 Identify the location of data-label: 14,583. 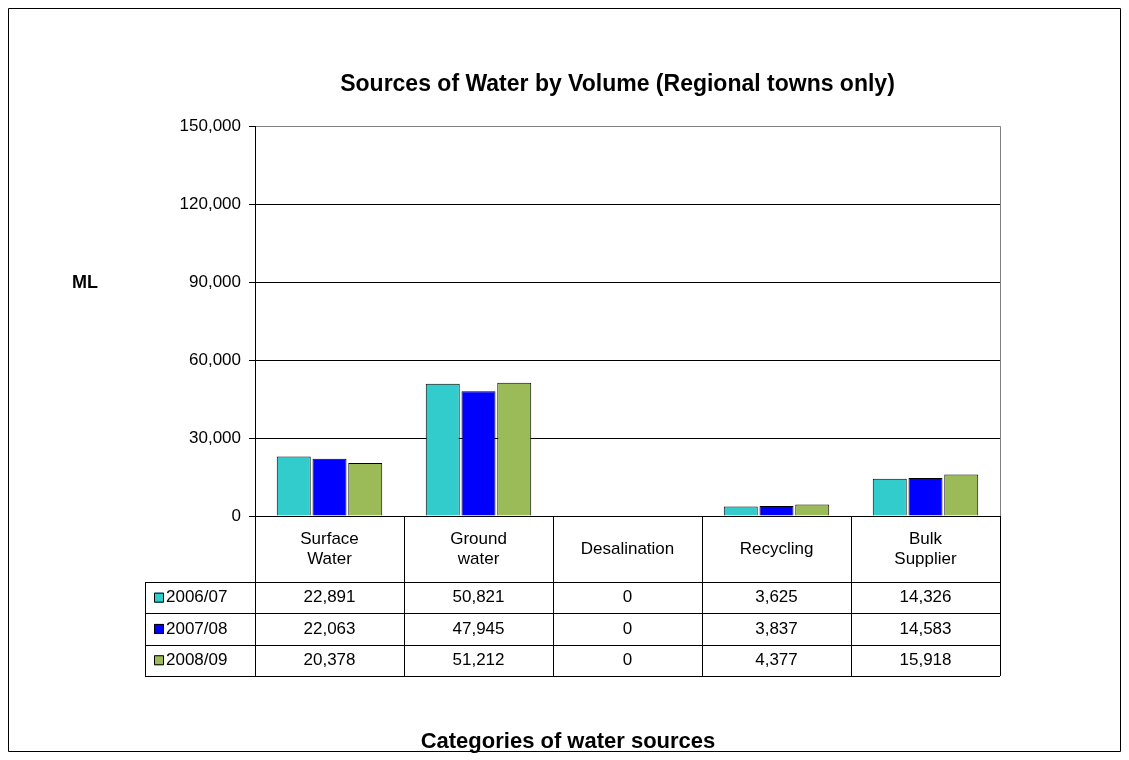
(925, 628).